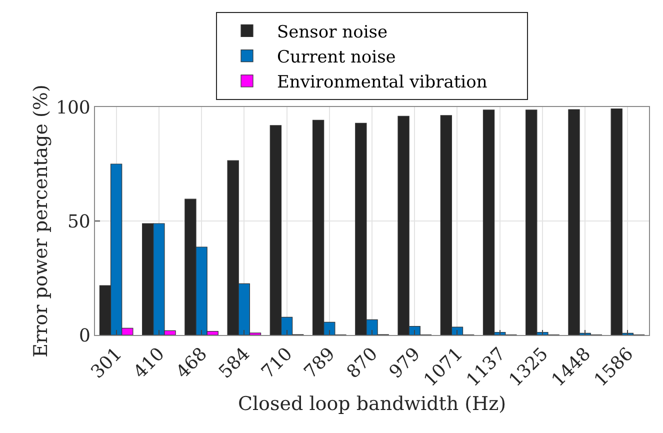 Image resolution: width=663 pixels, height=433 pixels. What do you see at coordinates (78, 221) in the screenshot?
I see `y-tick-label: 50` at bounding box center [78, 221].